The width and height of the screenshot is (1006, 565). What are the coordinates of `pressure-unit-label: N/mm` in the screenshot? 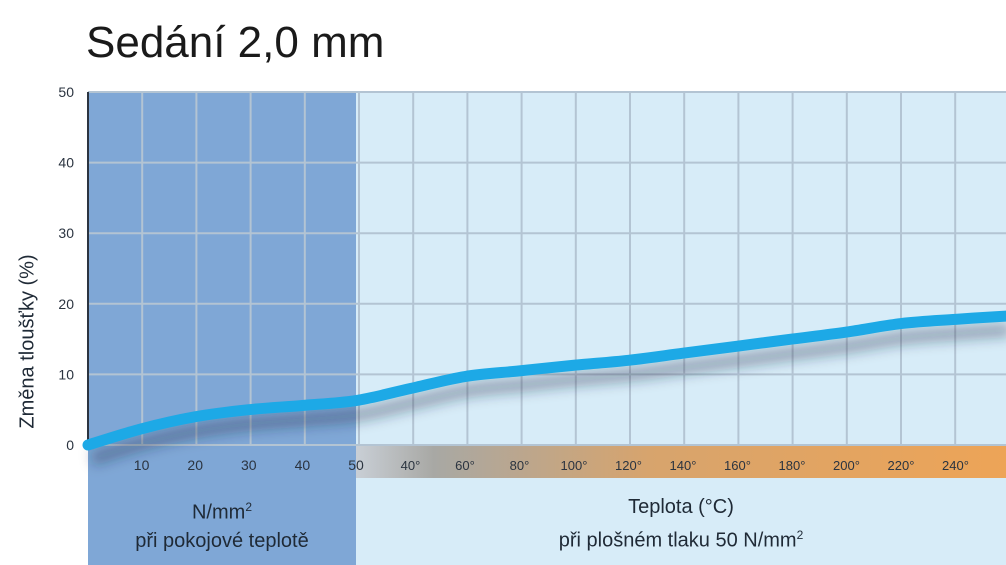 It's located at (218, 512).